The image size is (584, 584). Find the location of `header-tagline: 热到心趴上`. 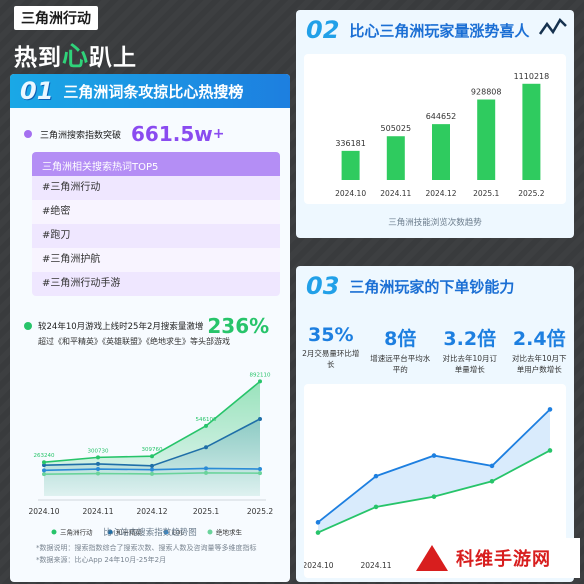

header-tagline: 热到心趴上 is located at coordinates (75, 54).